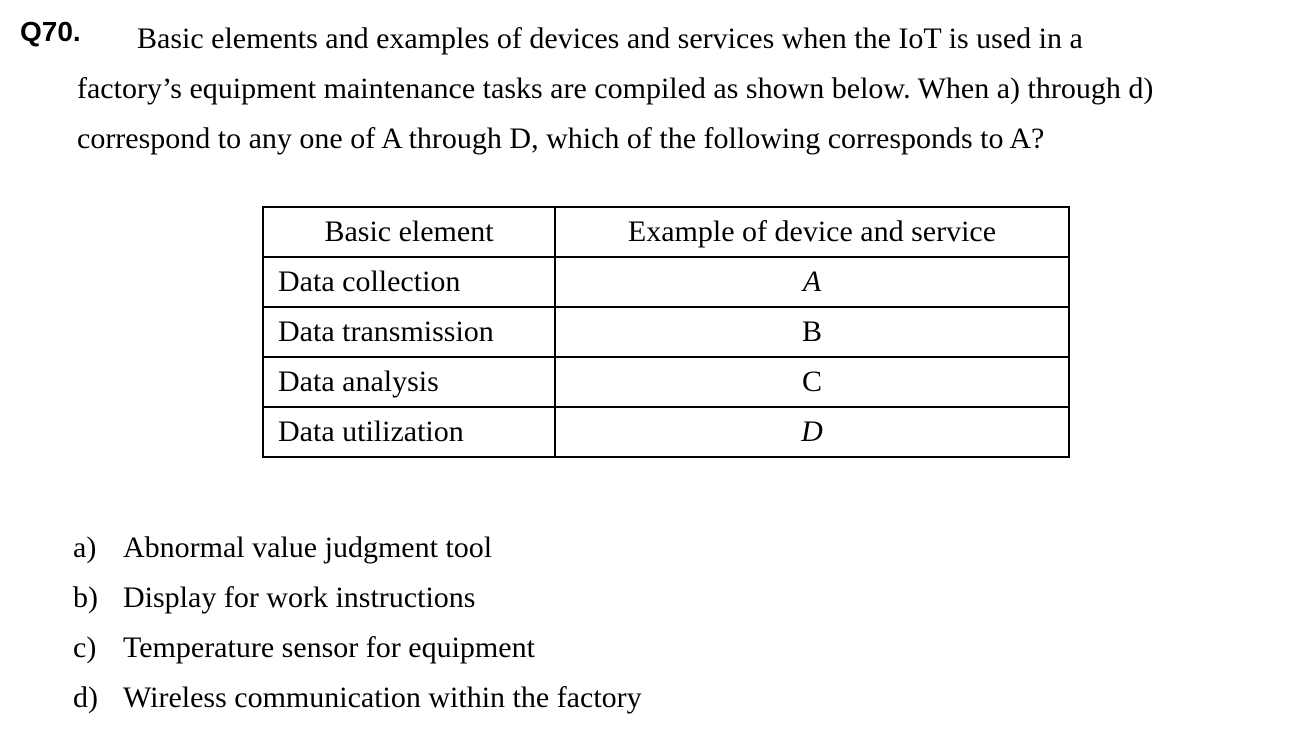 This screenshot has height=734, width=1295. I want to click on question-number: Q70., so click(50, 31).